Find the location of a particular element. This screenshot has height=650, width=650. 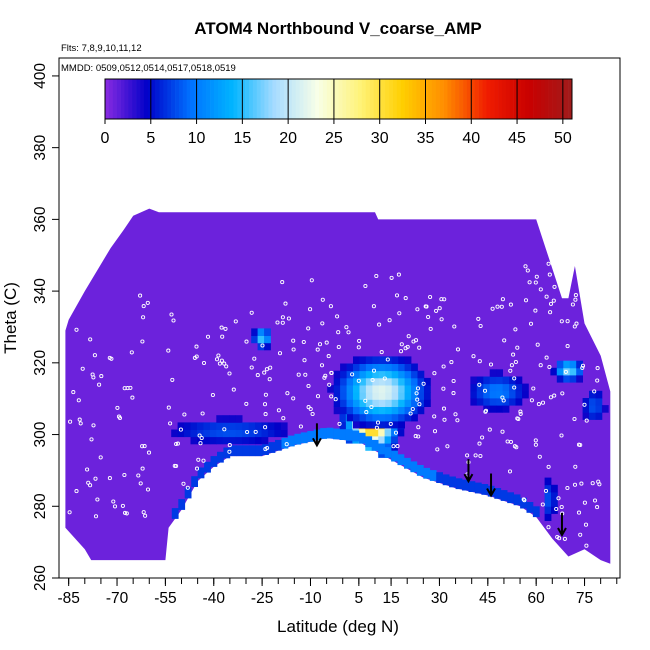

colorbar-tick-label: 50 is located at coordinates (563, 138).